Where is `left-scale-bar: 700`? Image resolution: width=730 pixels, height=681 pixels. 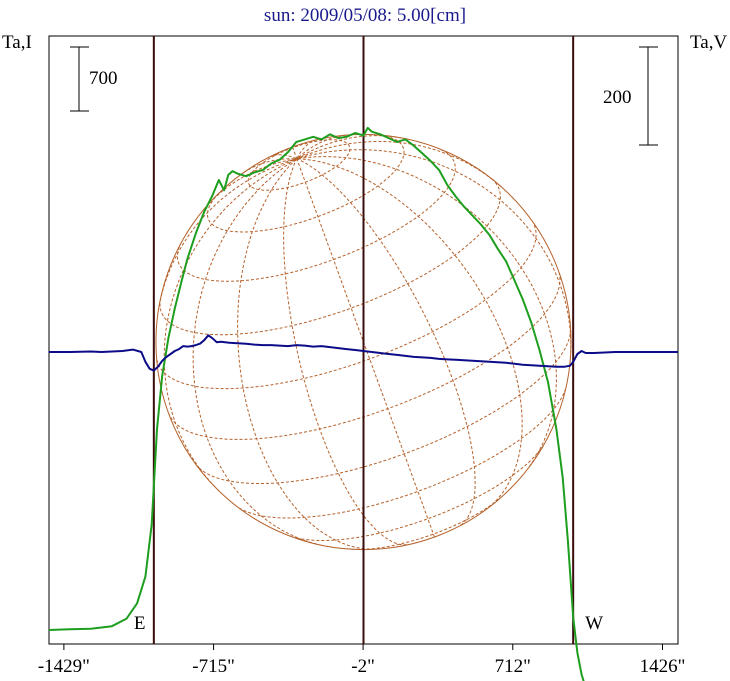 left-scale-bar: 700 is located at coordinates (94, 79).